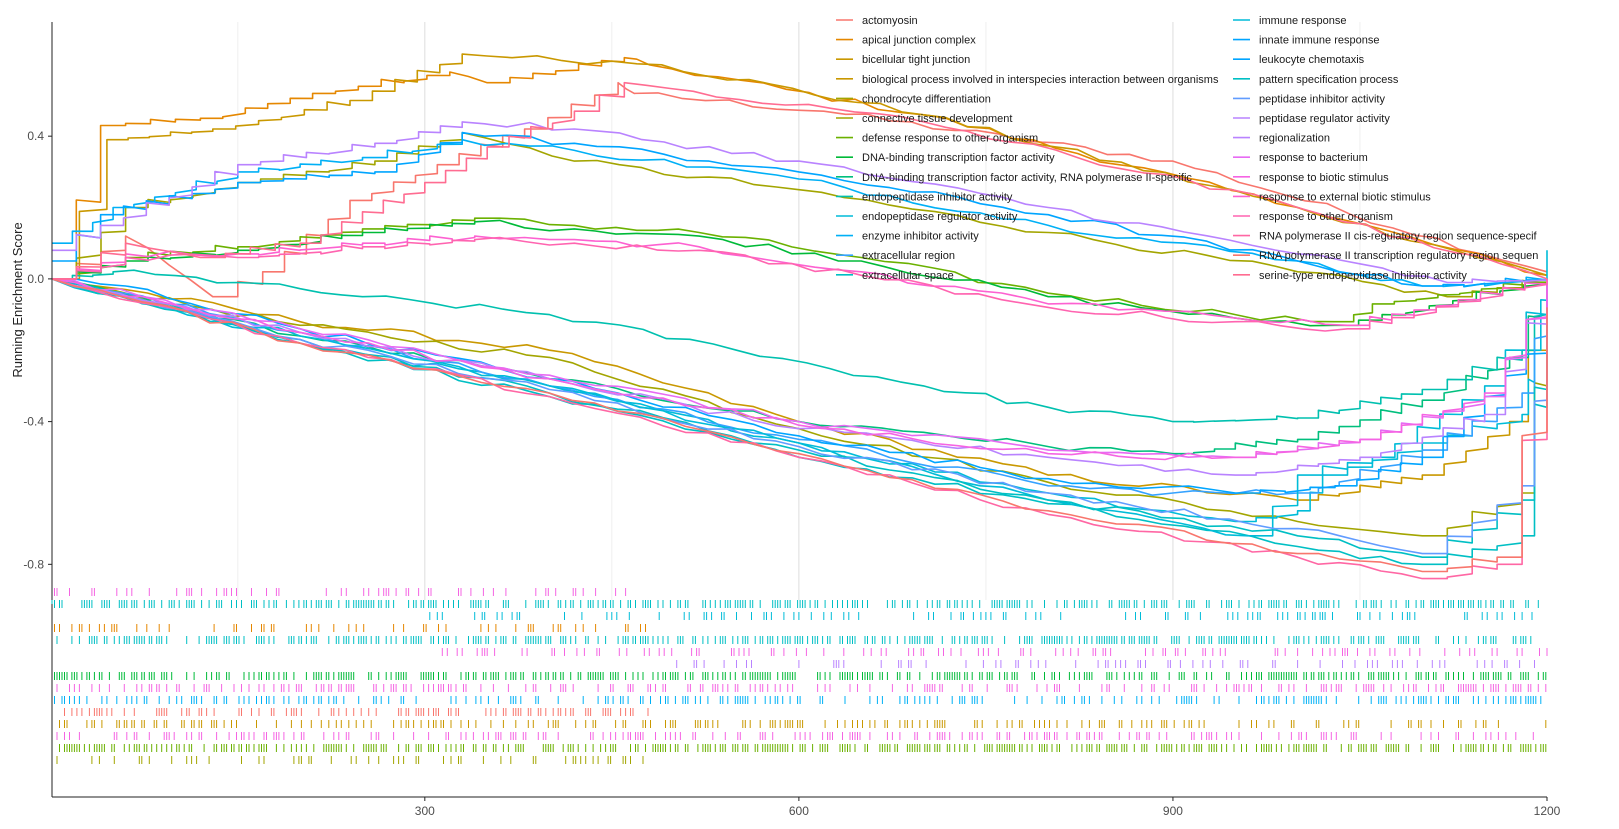  I want to click on x-tick-label: 300, so click(425, 811).